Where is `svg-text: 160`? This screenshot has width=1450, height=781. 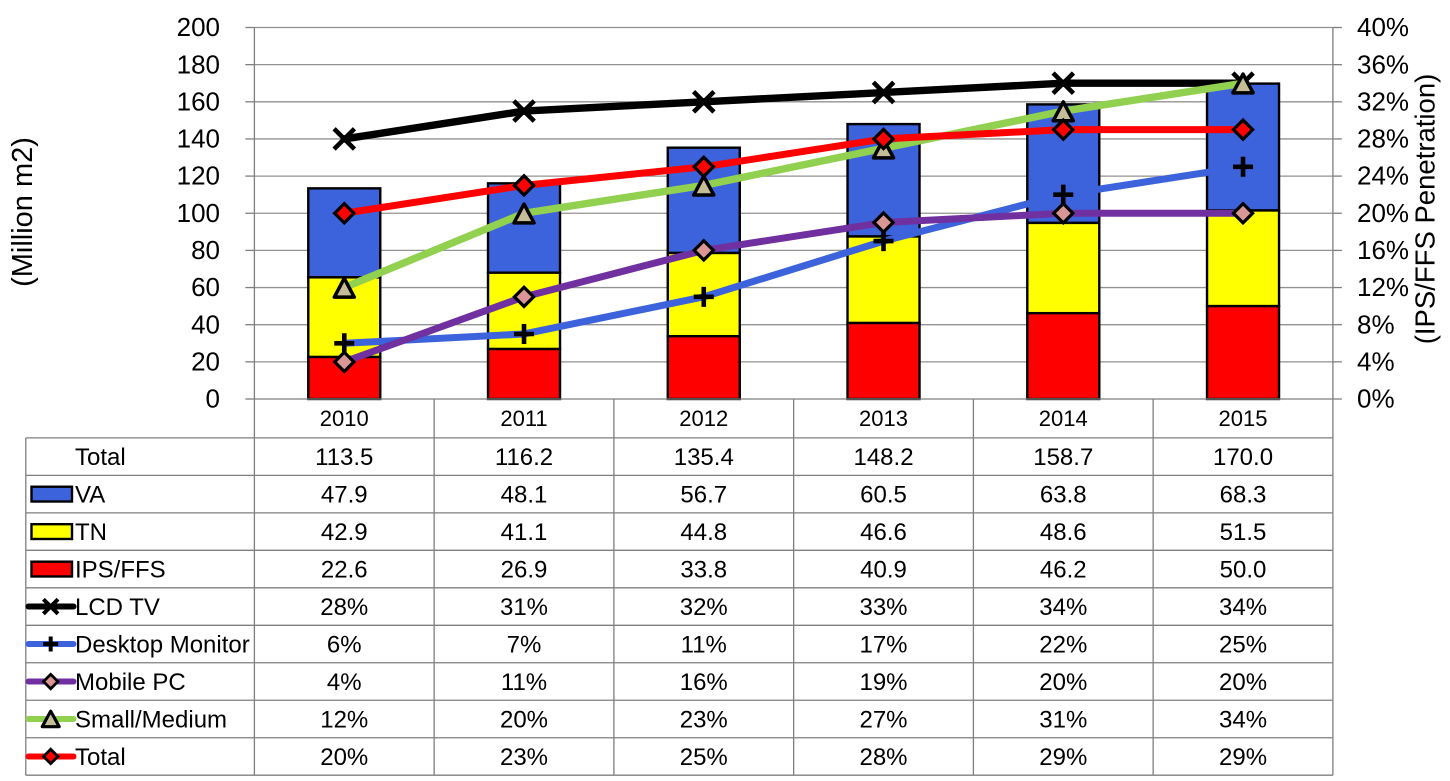
svg-text: 160 is located at coordinates (198, 101).